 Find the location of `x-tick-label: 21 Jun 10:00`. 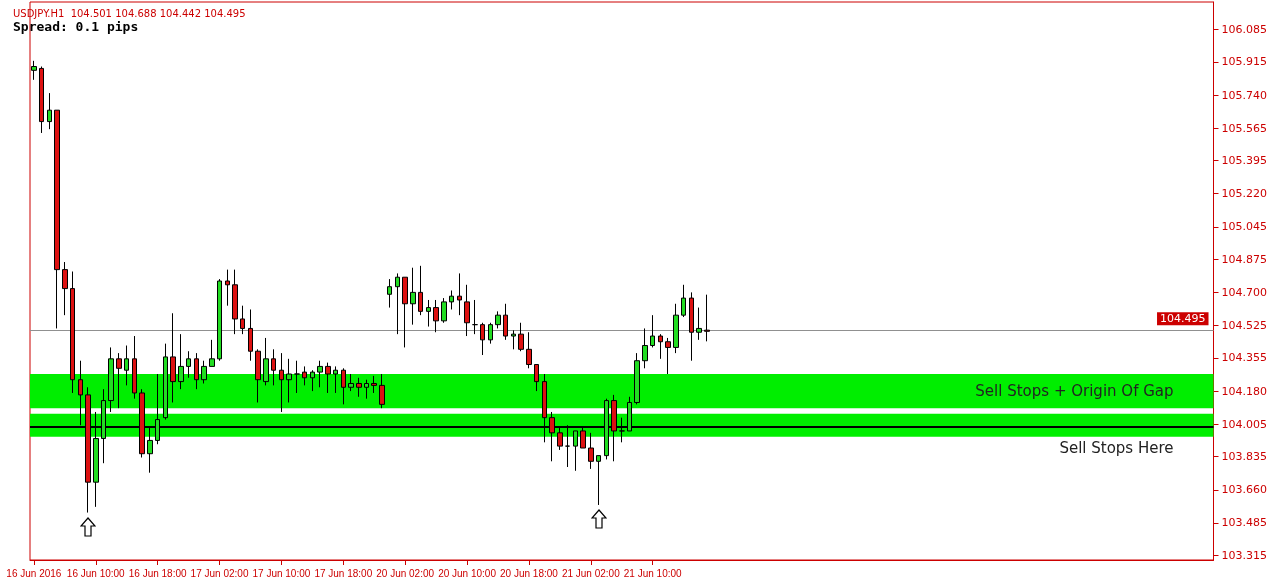

x-tick-label: 21 Jun 10:00 is located at coordinates (653, 573).